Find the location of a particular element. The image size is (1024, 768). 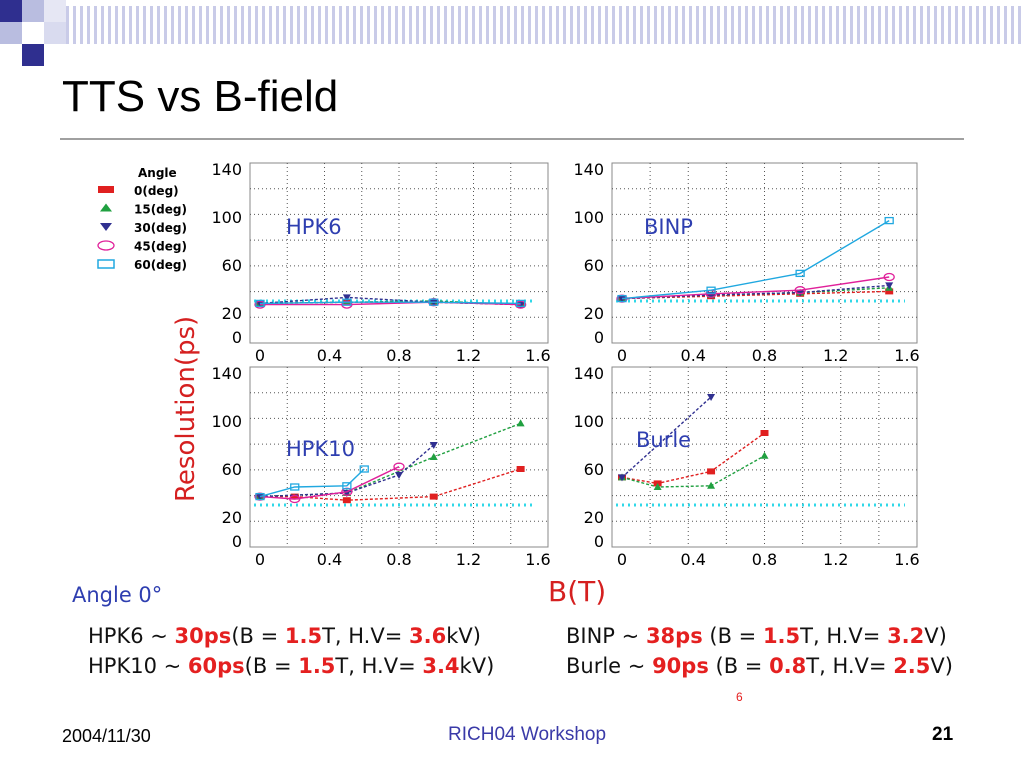

summary-hpk6: HPK6 ~ 30ps(B = 1.5T, H.V= 3.6kV) is located at coordinates (284, 636).